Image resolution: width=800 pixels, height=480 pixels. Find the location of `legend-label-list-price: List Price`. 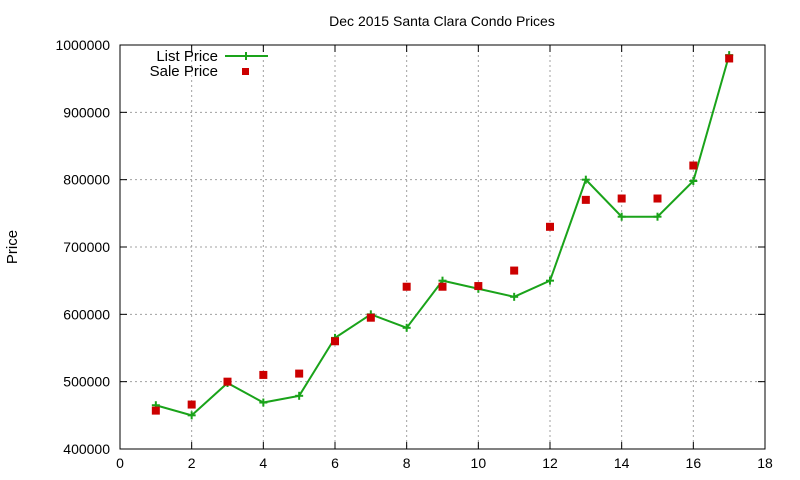

legend-label-list-price: List Price is located at coordinates (187, 56).